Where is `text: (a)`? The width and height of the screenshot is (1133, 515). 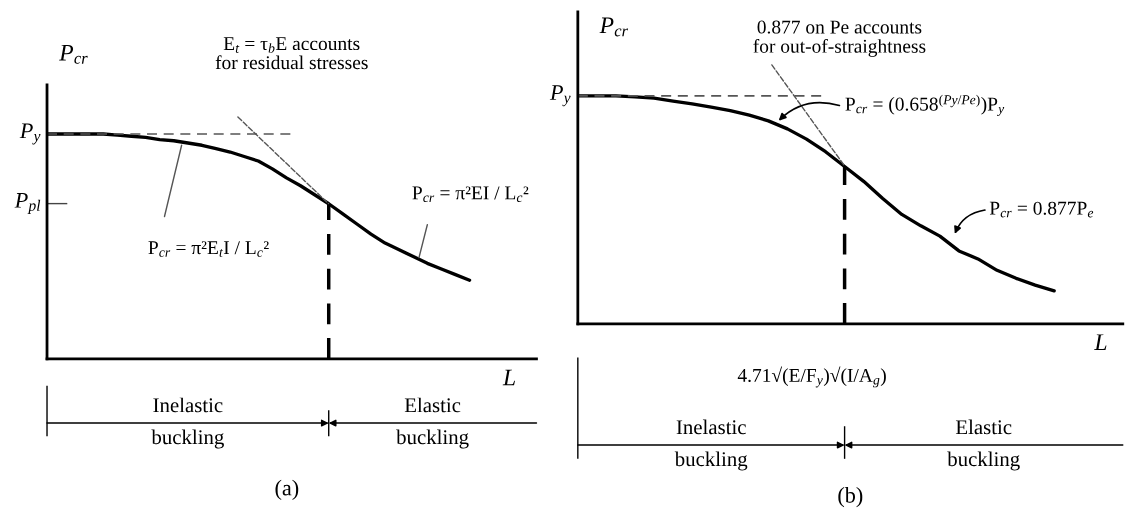
text: (a) is located at coordinates (287, 489).